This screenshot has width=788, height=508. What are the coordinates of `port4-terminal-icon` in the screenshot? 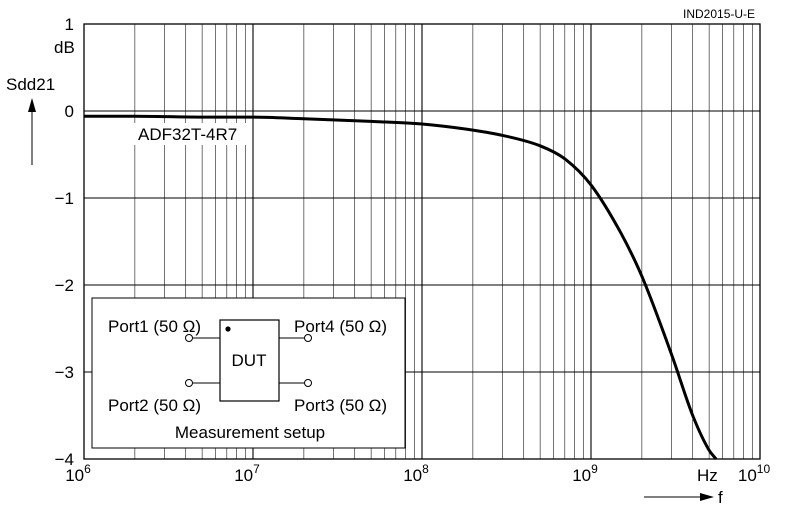 It's located at (308, 338).